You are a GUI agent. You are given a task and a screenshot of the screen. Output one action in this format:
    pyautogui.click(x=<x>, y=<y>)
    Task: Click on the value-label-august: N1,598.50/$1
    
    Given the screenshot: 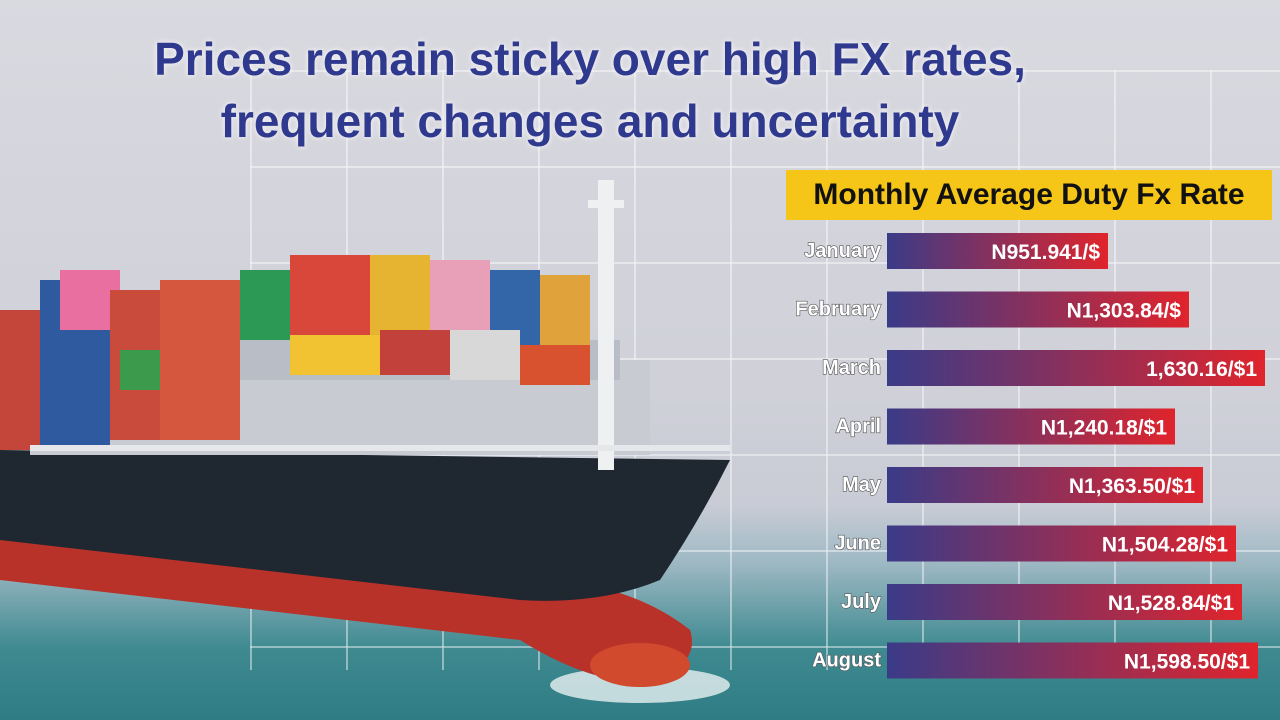 What is the action you would take?
    pyautogui.click(x=1187, y=662)
    